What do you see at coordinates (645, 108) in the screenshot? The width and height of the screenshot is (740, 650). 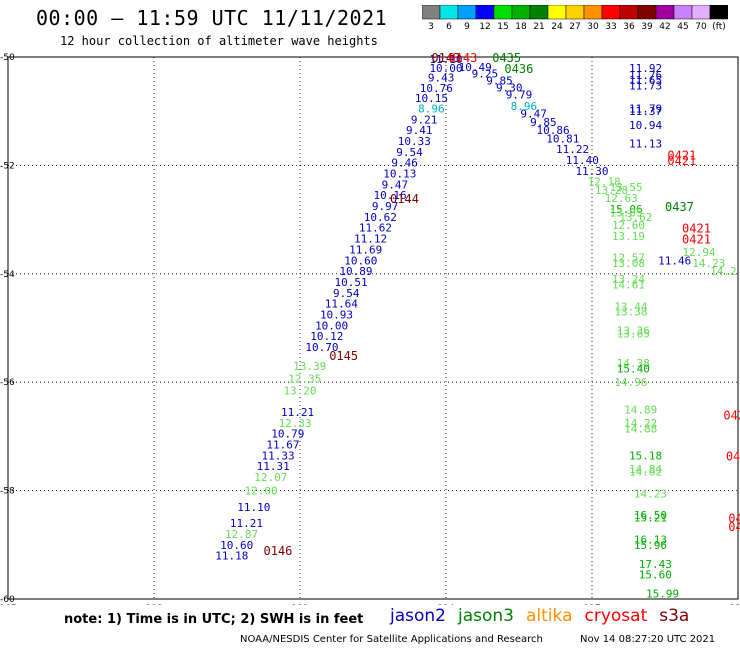 I see `wave-height-label: 11.79` at bounding box center [645, 108].